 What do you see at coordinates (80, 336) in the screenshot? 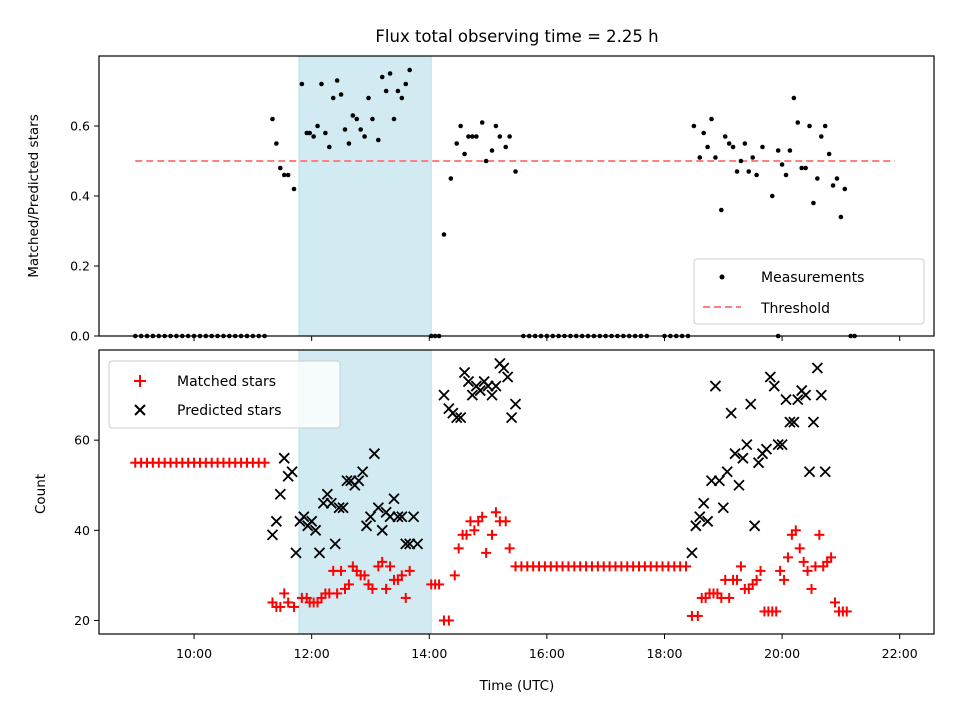
I see `y-tick-label: 0.0` at bounding box center [80, 336].